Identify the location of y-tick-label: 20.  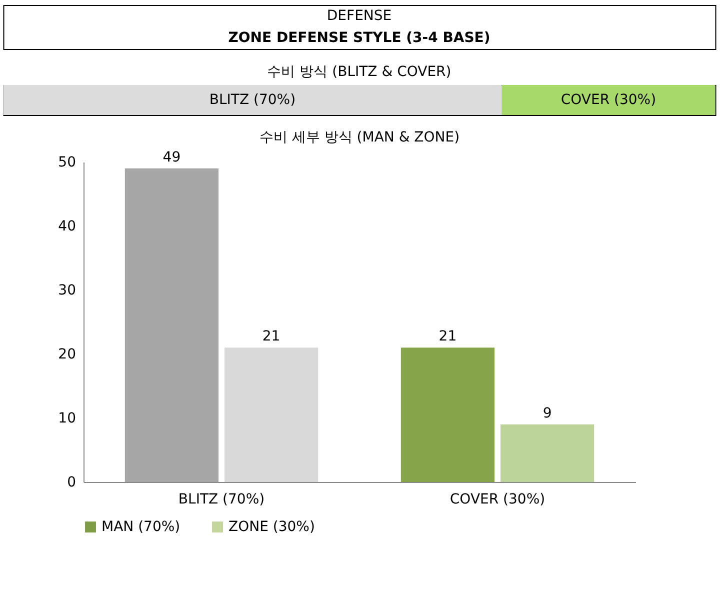
(67, 354).